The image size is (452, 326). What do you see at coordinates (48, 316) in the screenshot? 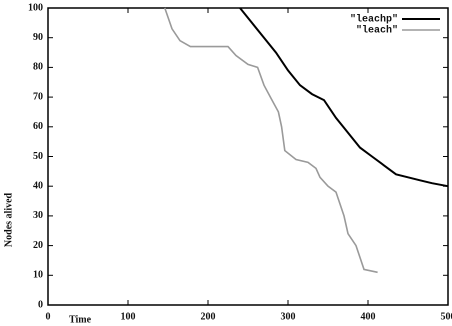
I see `x-tick-label: 0` at bounding box center [48, 316].